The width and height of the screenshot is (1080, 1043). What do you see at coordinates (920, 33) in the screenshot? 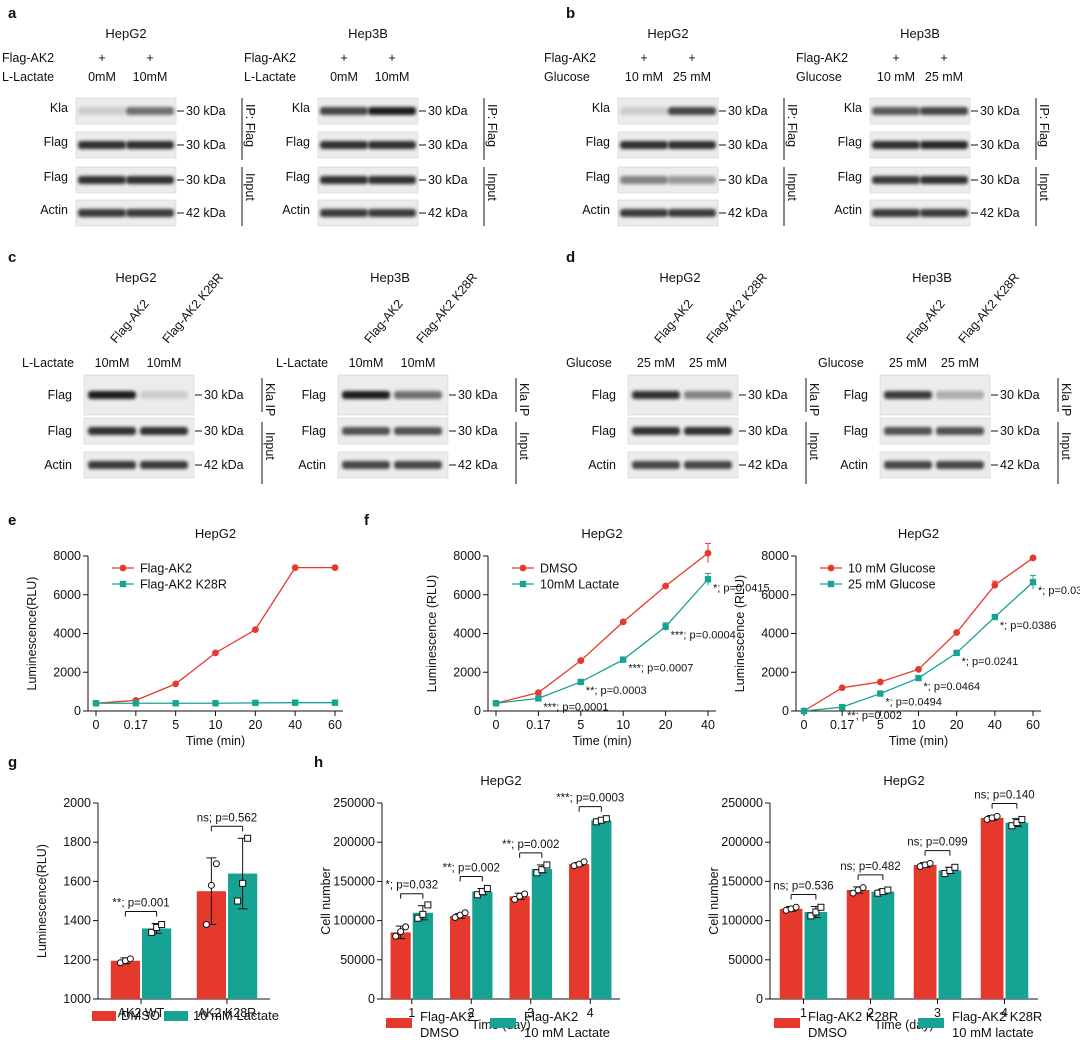
I see `cell-line-title: Hep3B` at bounding box center [920, 33].